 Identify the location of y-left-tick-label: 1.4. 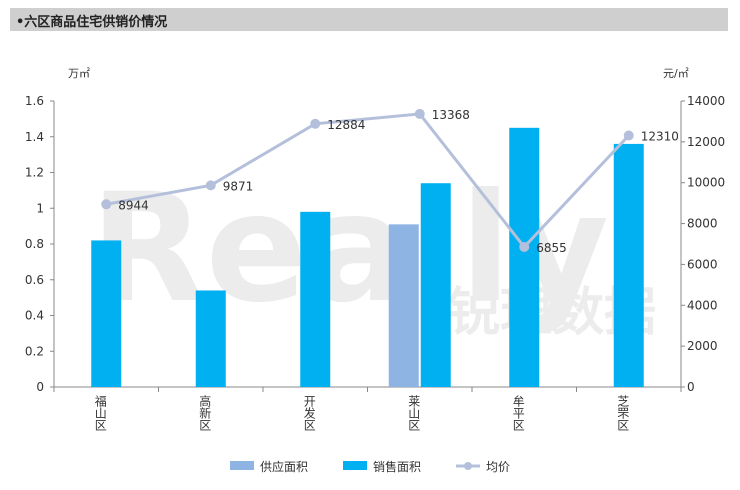
(34, 137).